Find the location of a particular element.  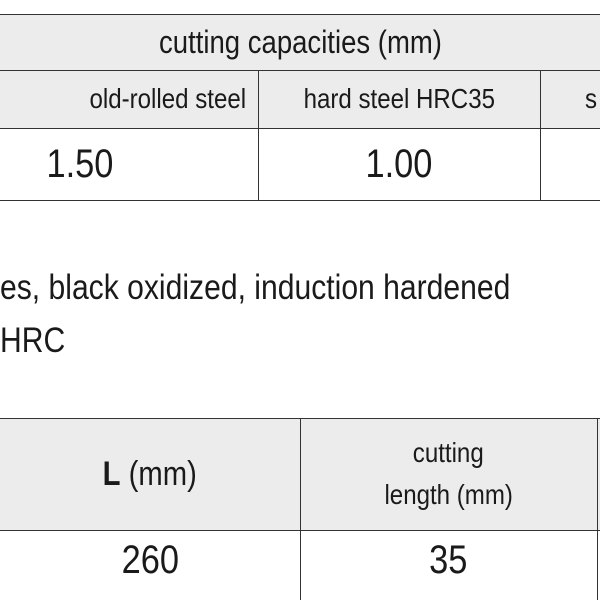

cell-value: 1.50 is located at coordinates (80, 163).